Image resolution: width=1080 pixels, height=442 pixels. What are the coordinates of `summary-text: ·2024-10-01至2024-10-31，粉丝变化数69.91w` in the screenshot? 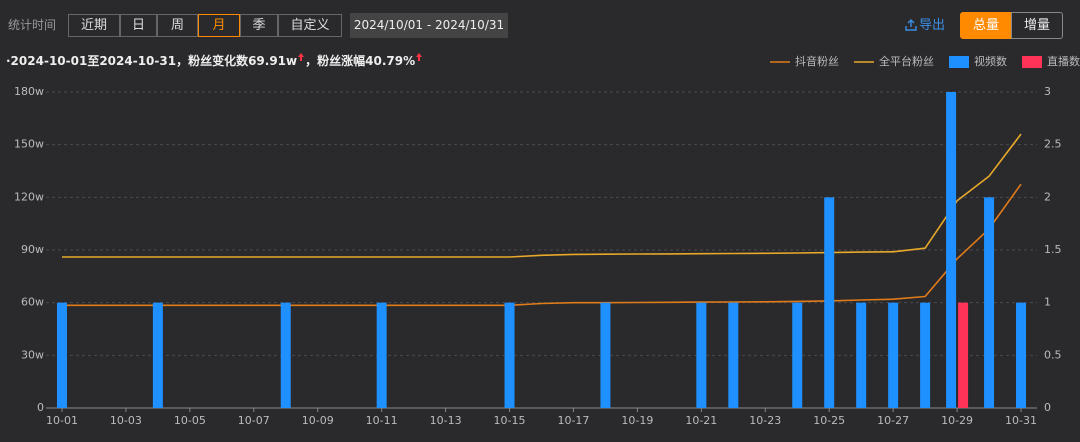 It's located at (152, 61).